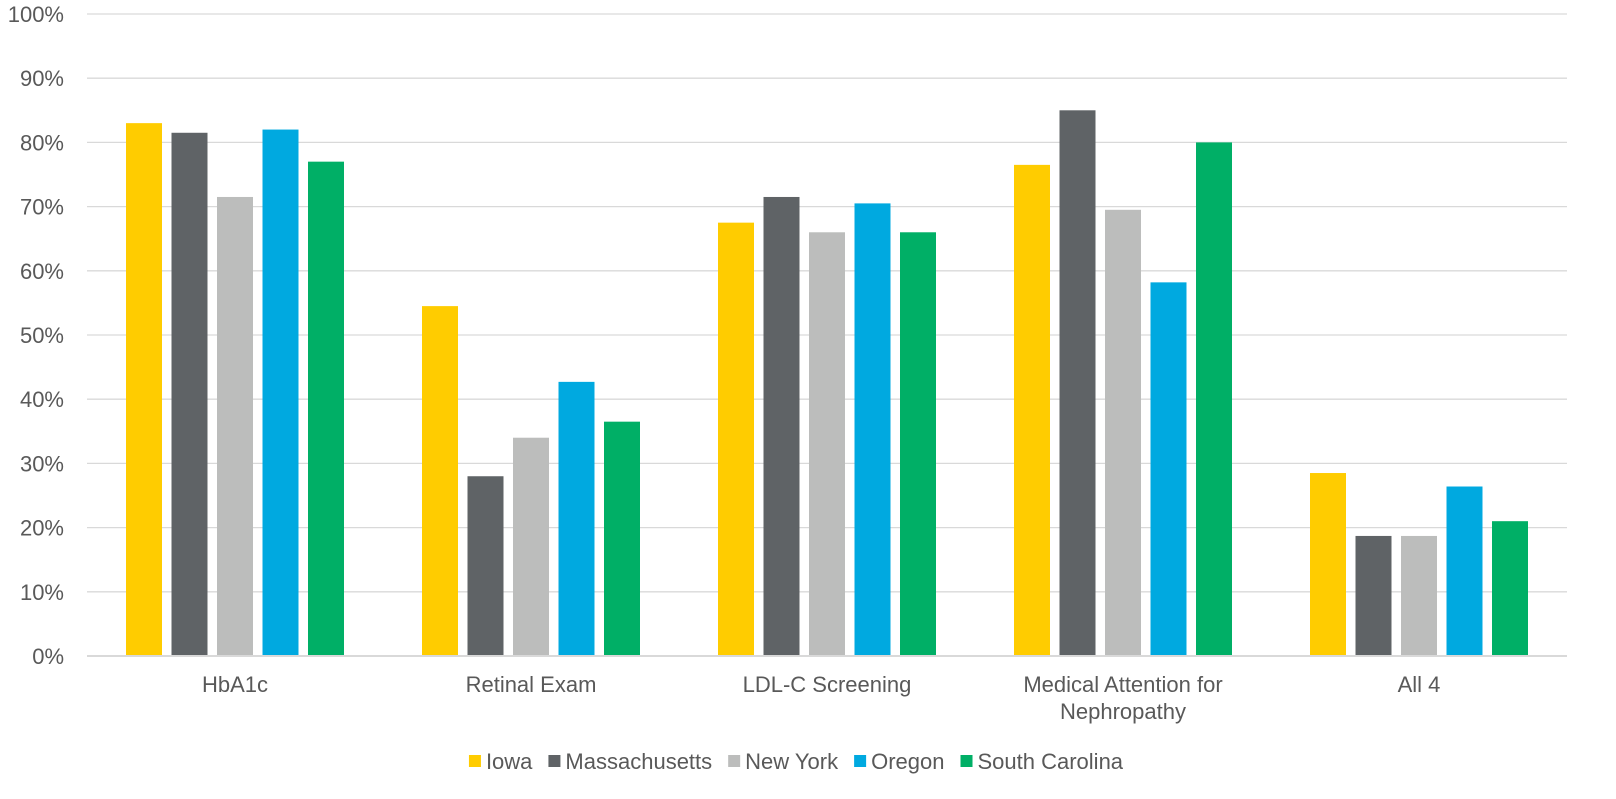 The width and height of the screenshot is (1616, 799). What do you see at coordinates (42, 78) in the screenshot?
I see `y-tick-label: 90%` at bounding box center [42, 78].